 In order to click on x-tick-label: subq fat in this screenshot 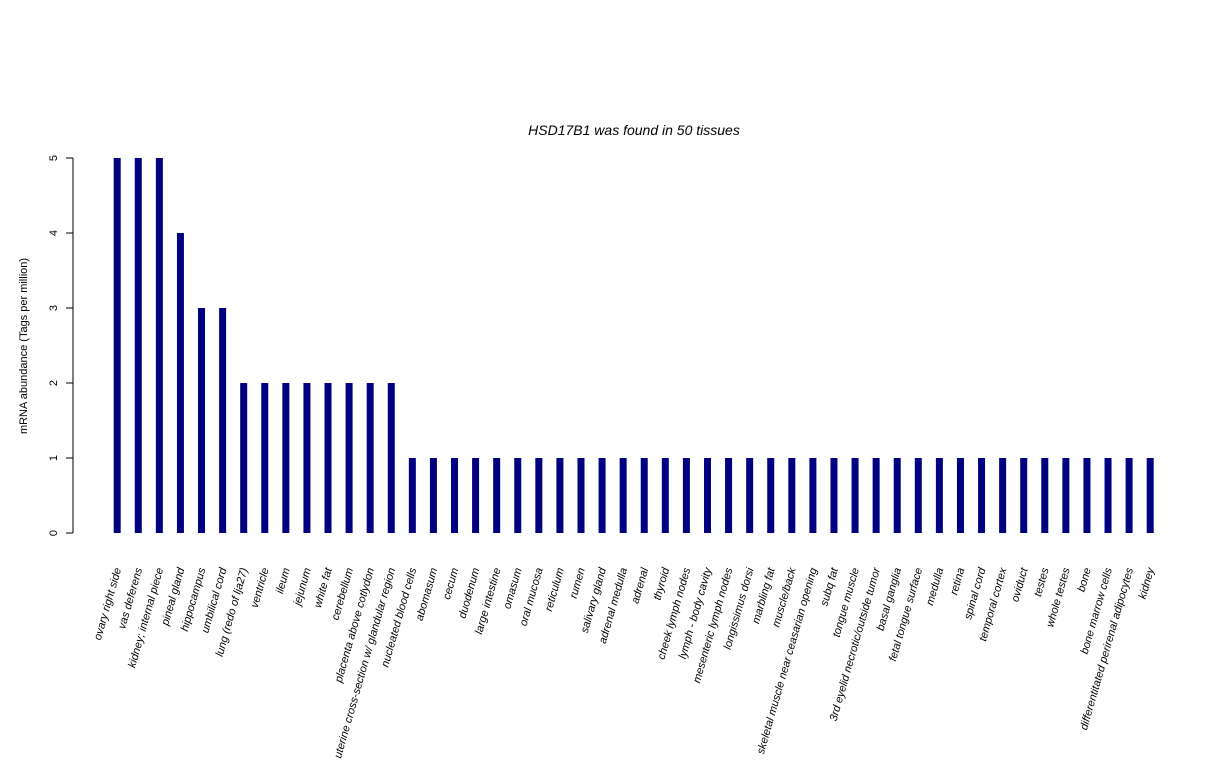, I will do `click(830, 587)`.